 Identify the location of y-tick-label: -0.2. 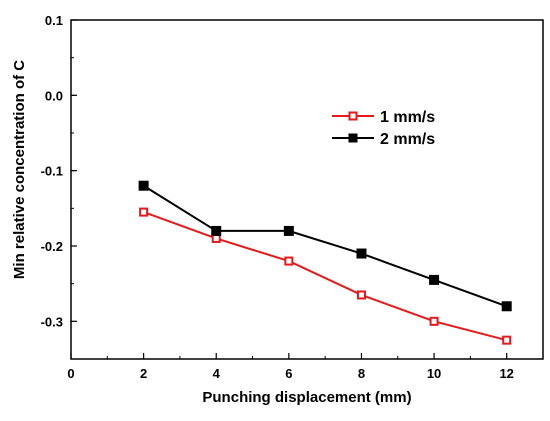
(52, 246).